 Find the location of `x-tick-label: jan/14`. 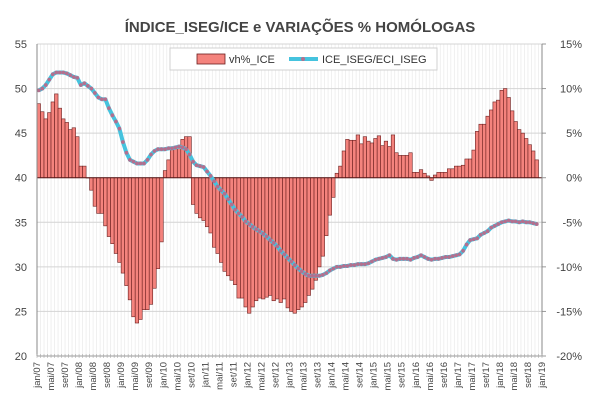

x-tick-label: jan/14 is located at coordinates (332, 375).